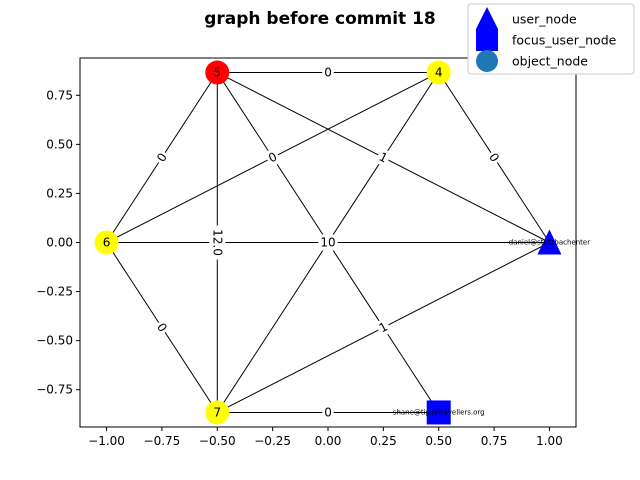 The width and height of the screenshot is (640, 480). What do you see at coordinates (550, 61) in the screenshot?
I see `legend-label: object_node` at bounding box center [550, 61].